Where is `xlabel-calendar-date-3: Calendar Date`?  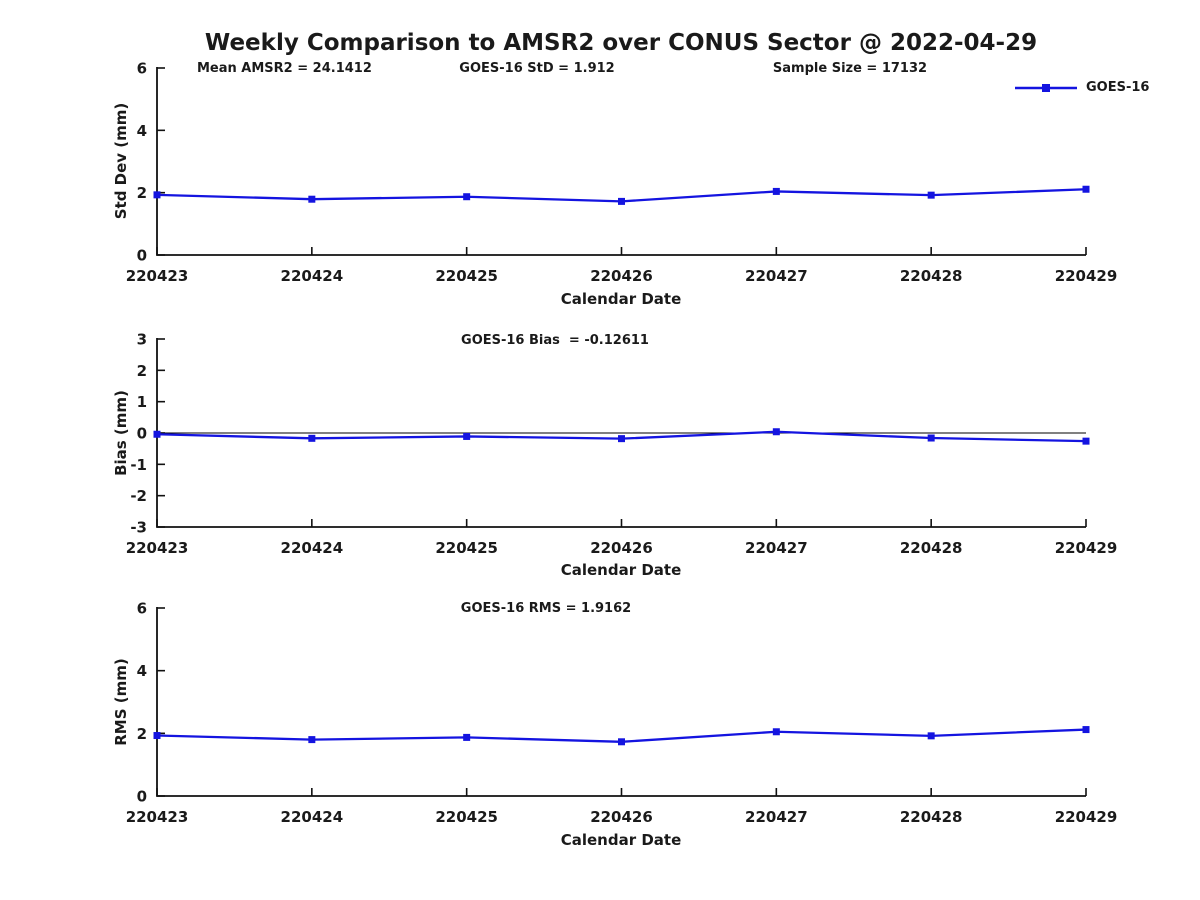 xlabel-calendar-date-3: Calendar Date is located at coordinates (621, 840).